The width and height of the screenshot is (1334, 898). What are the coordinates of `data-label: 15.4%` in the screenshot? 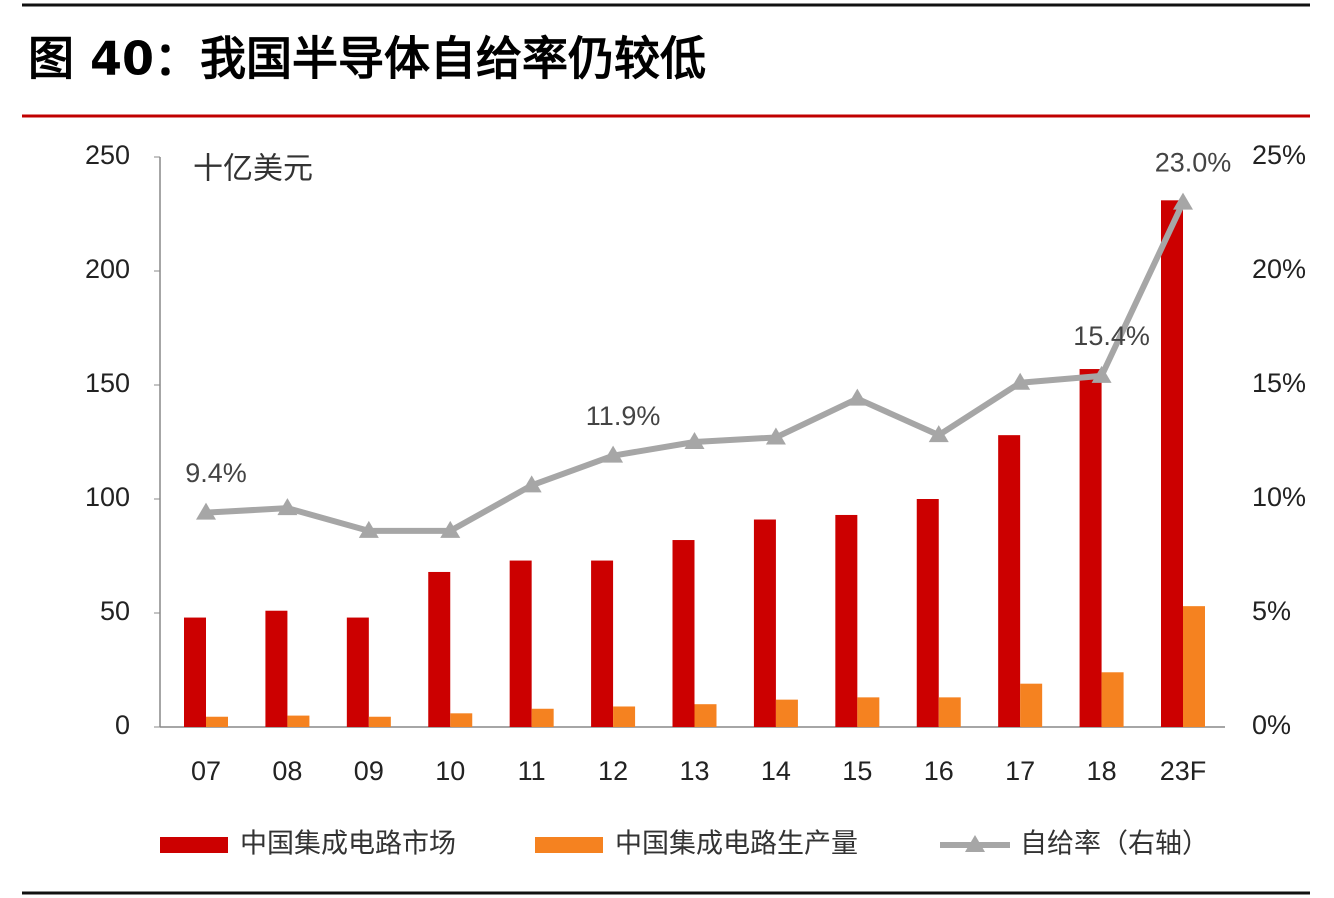 It's located at (1111, 336).